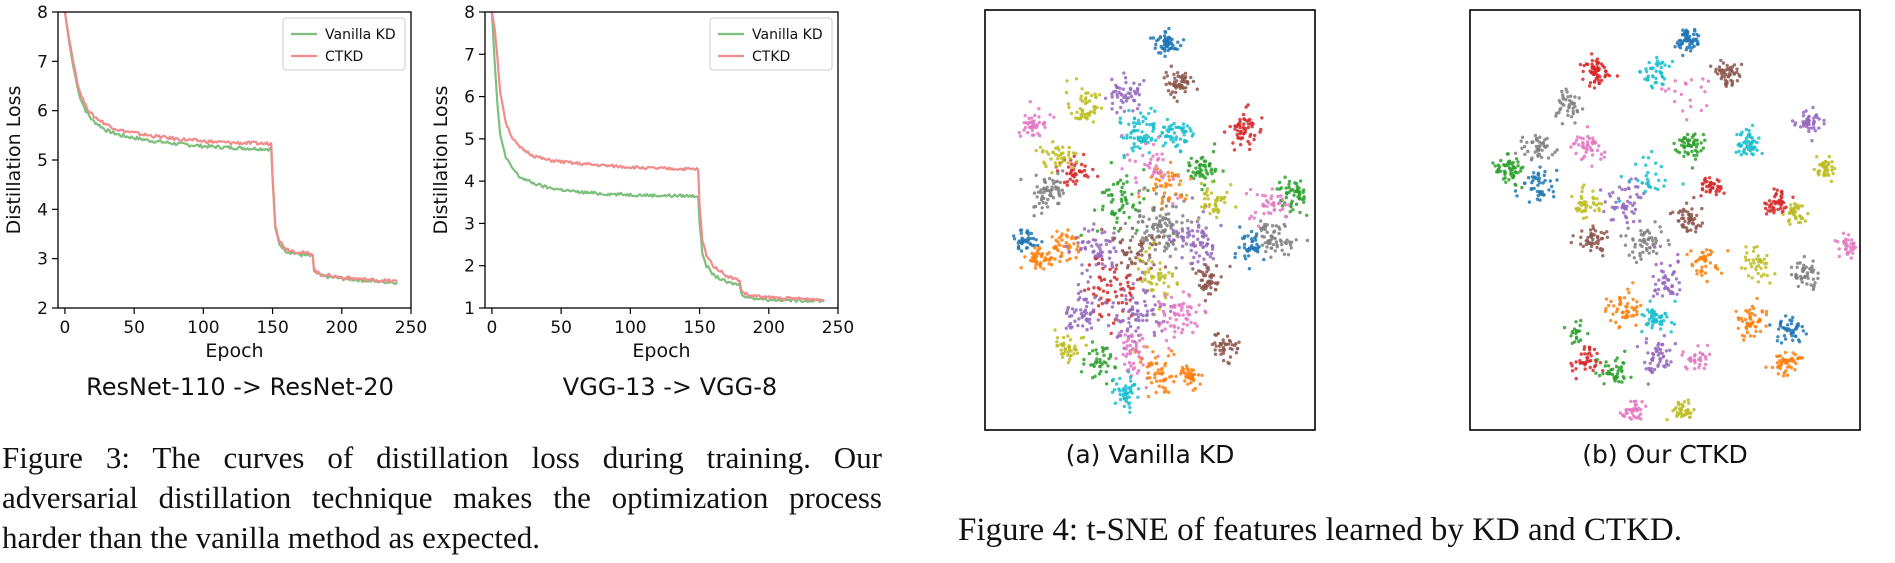 This screenshot has height=563, width=1895. Describe the element at coordinates (1665, 454) in the screenshot. I see `tsne-caption-b: (b) Our CTKD` at that location.